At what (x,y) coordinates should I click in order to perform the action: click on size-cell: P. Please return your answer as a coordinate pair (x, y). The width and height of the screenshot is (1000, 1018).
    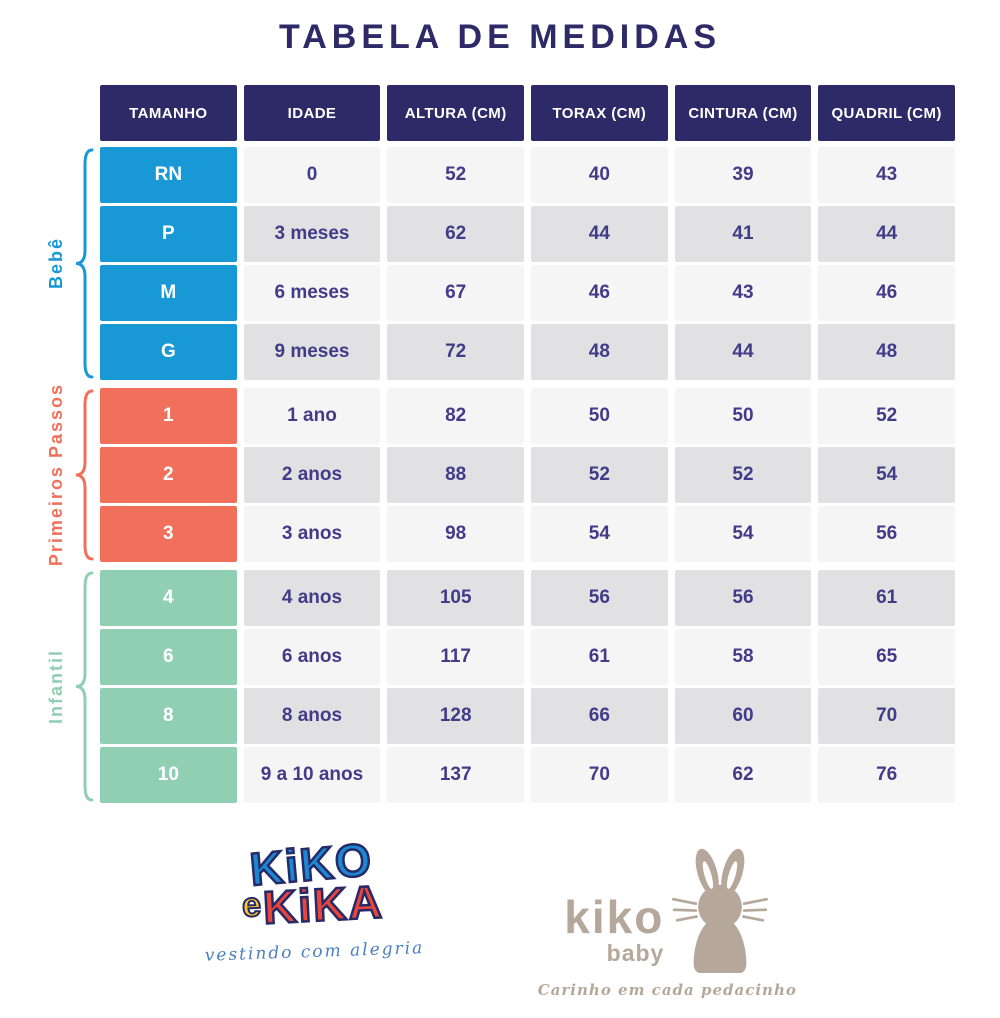
    Looking at the image, I should click on (168, 234).